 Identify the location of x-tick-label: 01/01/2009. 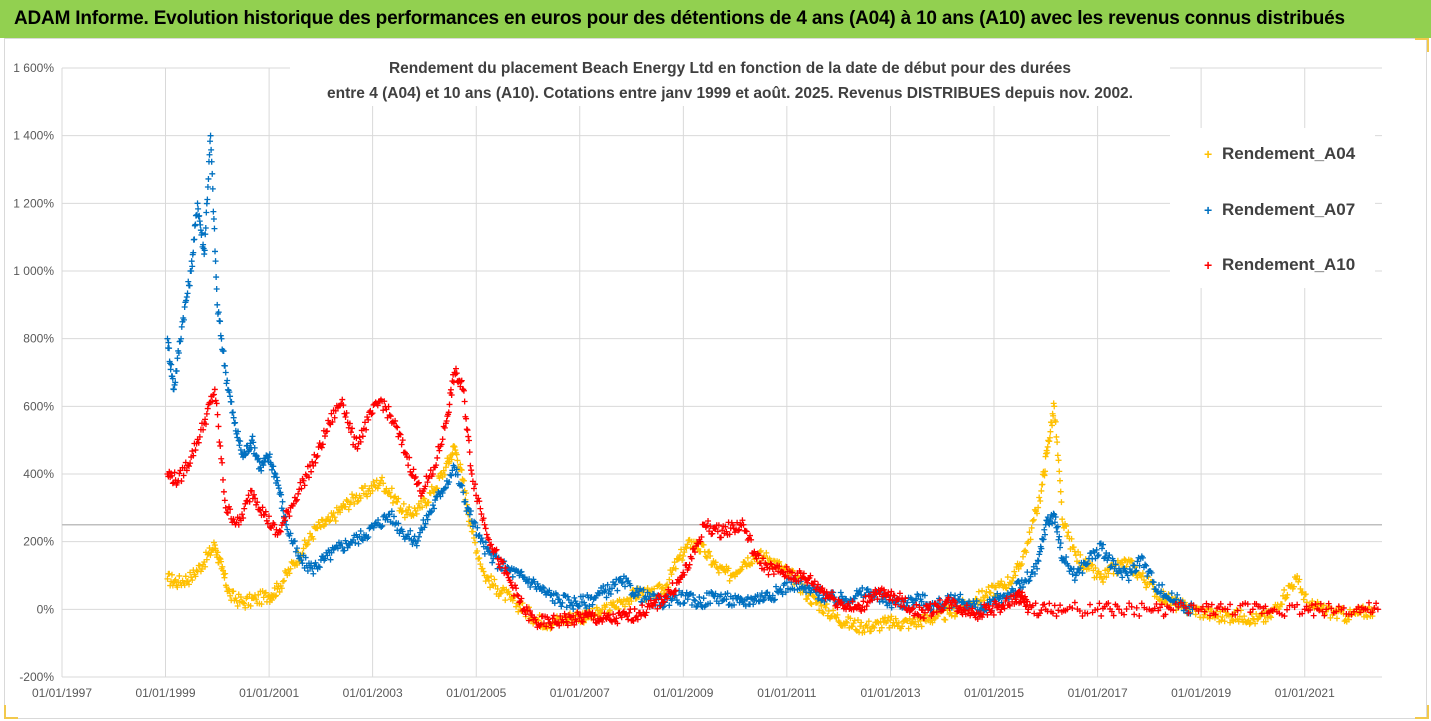
(683, 693).